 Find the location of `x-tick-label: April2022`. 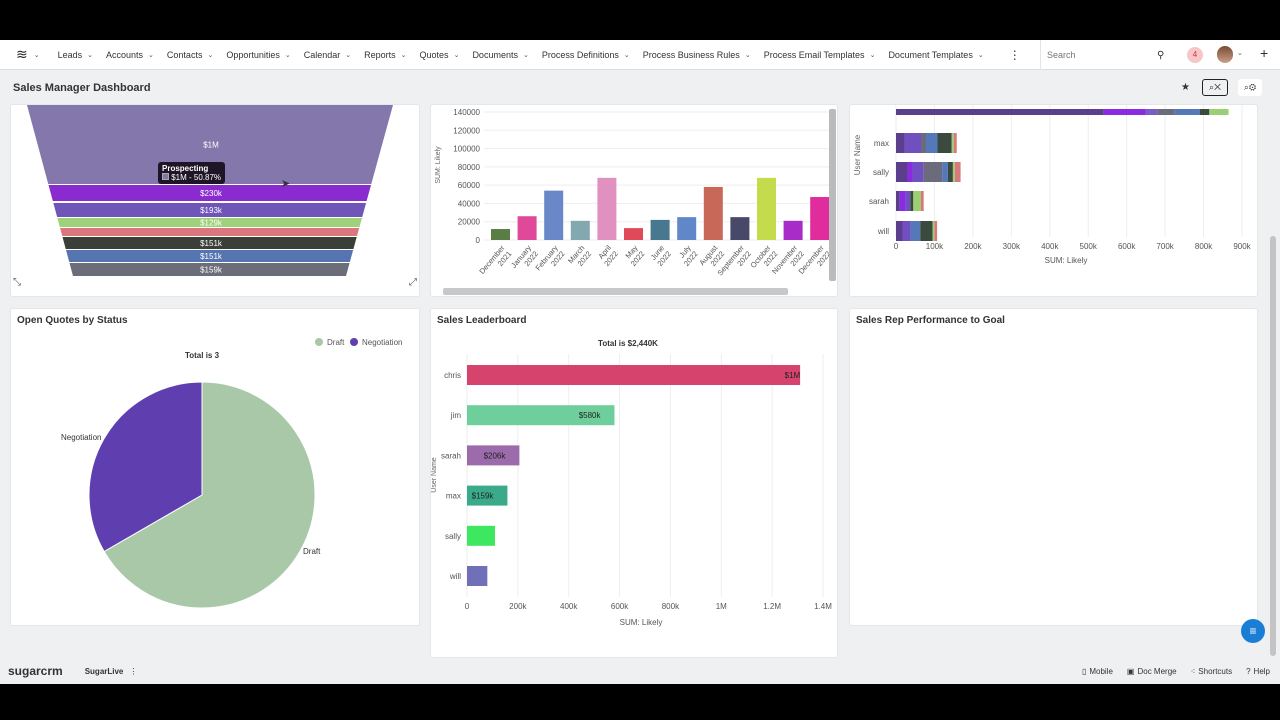

x-tick-label: April2022 is located at coordinates (607, 255).